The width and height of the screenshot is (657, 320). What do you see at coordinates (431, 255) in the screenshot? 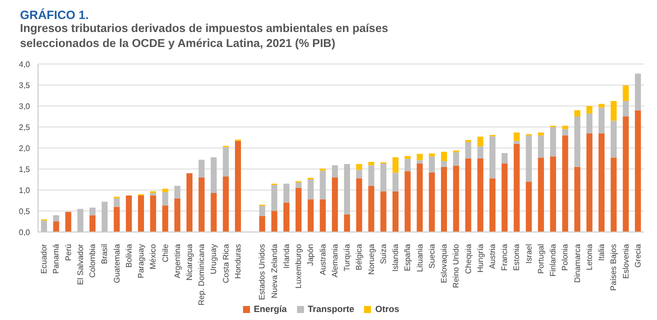
I see `x-tick-label: Suecia` at bounding box center [431, 255].